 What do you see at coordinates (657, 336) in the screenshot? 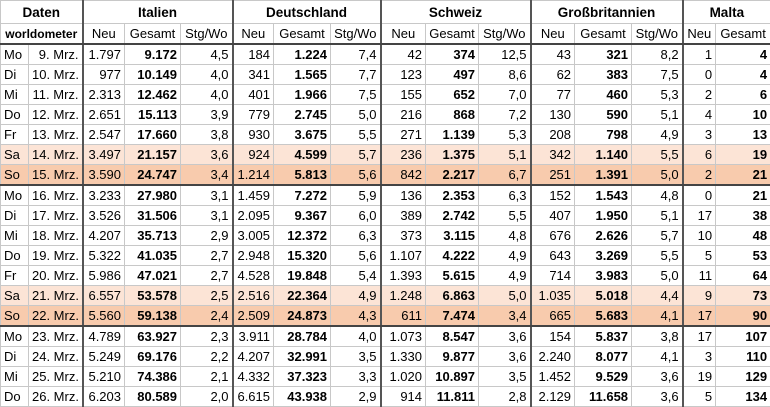
I see `value-cell: 3,8` at bounding box center [657, 336].